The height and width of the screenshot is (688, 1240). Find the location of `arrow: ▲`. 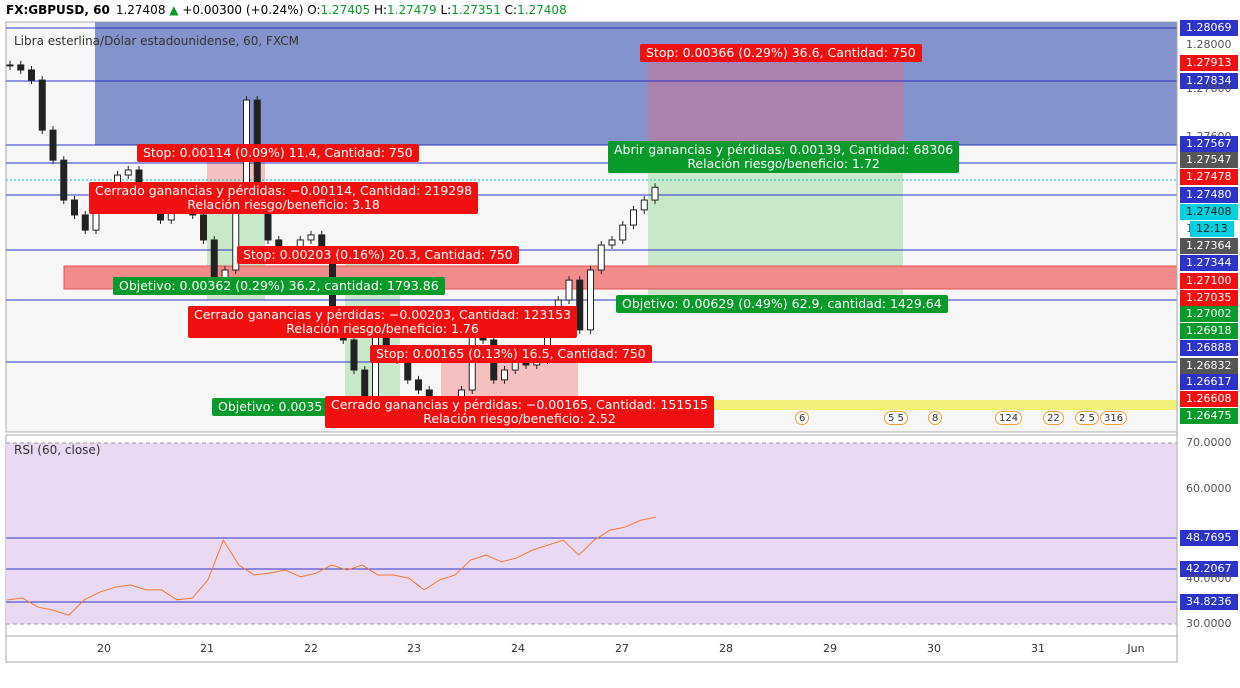

arrow: ▲ is located at coordinates (174, 10).